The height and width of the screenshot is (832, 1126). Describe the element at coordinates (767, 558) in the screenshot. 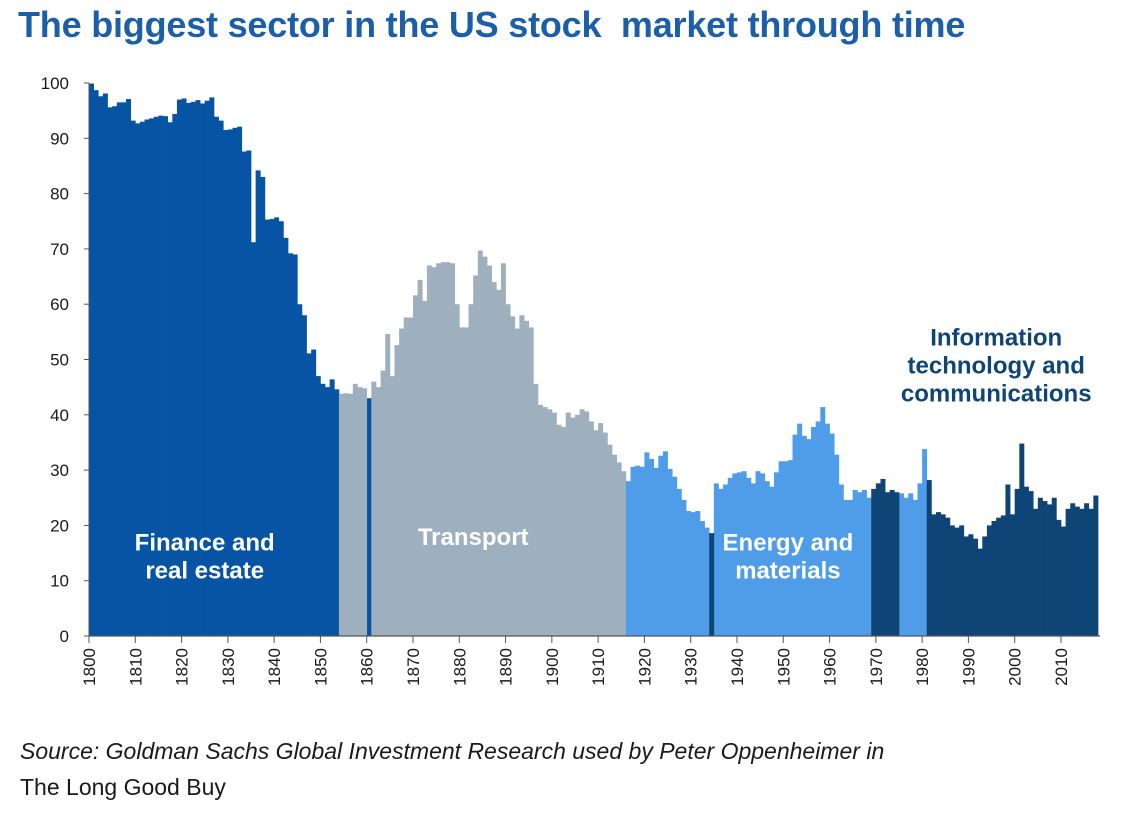

I see `bar-energy-1946` at that location.